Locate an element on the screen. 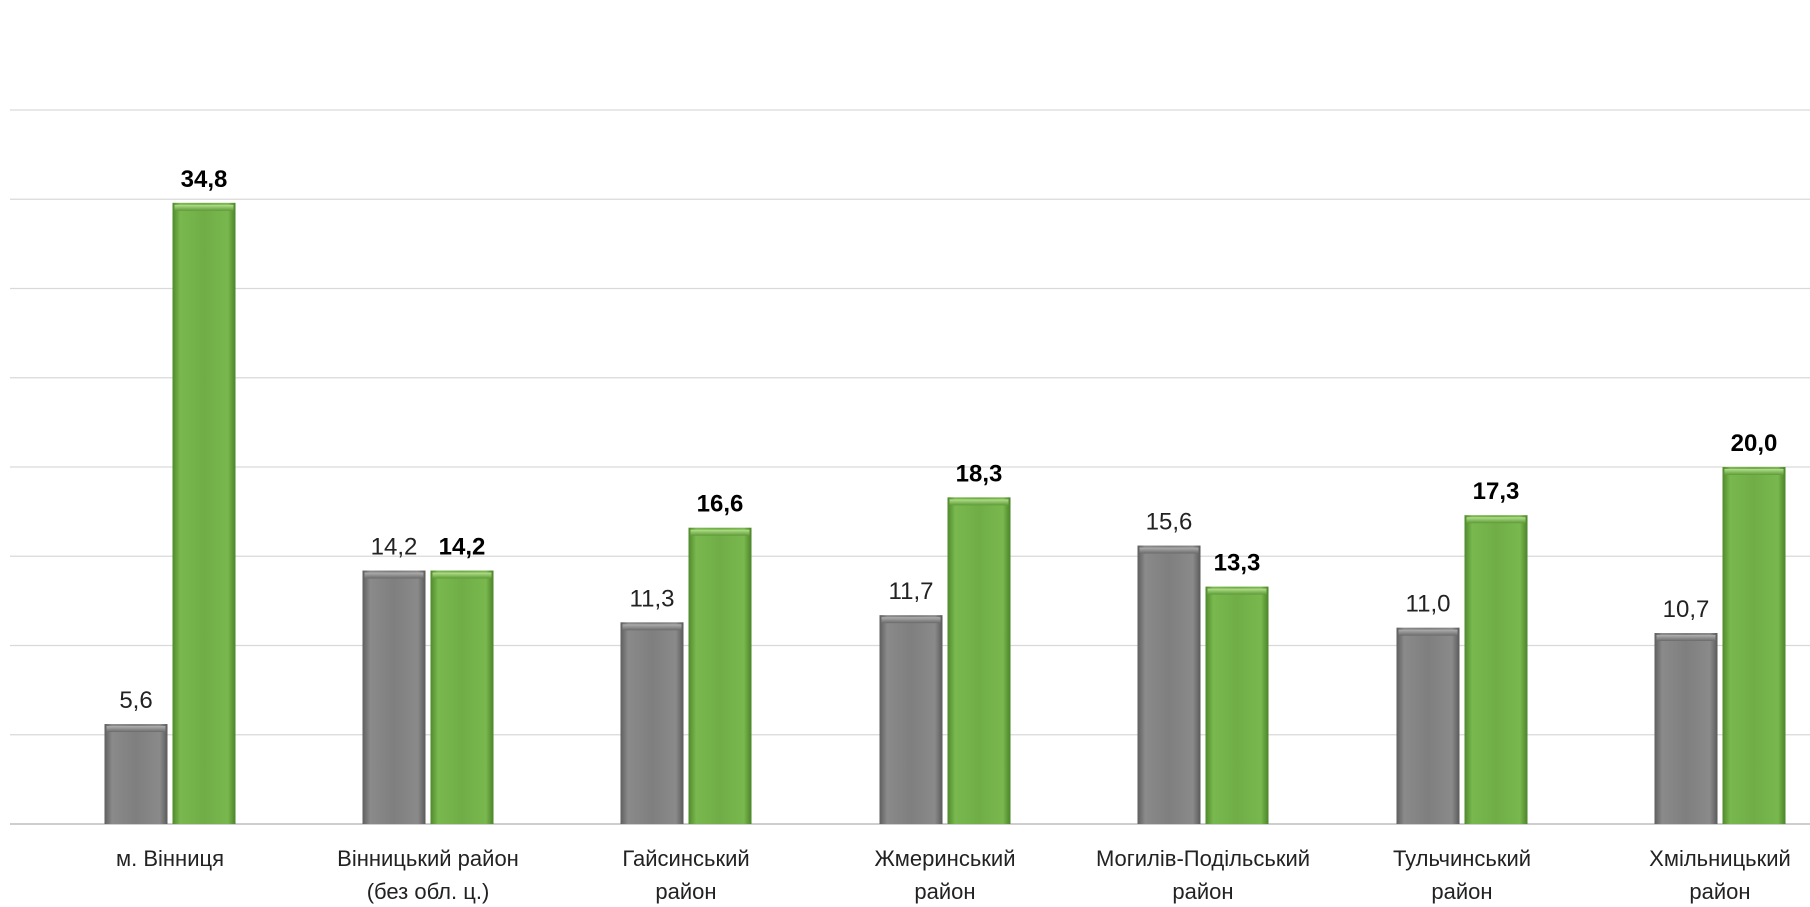 The width and height of the screenshot is (1810, 907). data-label-green-2: 16,6 is located at coordinates (720, 504).